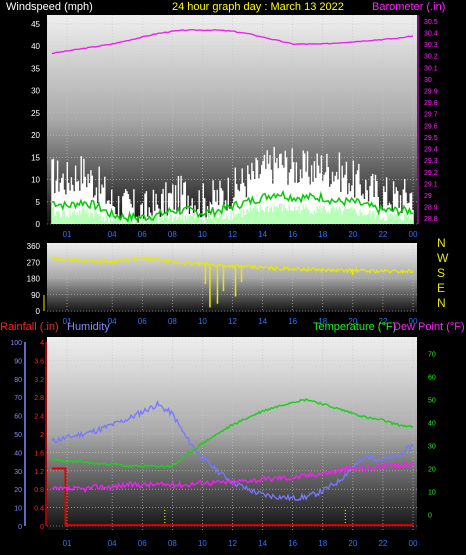  I want to click on x-tick-label: 22, so click(382, 234).